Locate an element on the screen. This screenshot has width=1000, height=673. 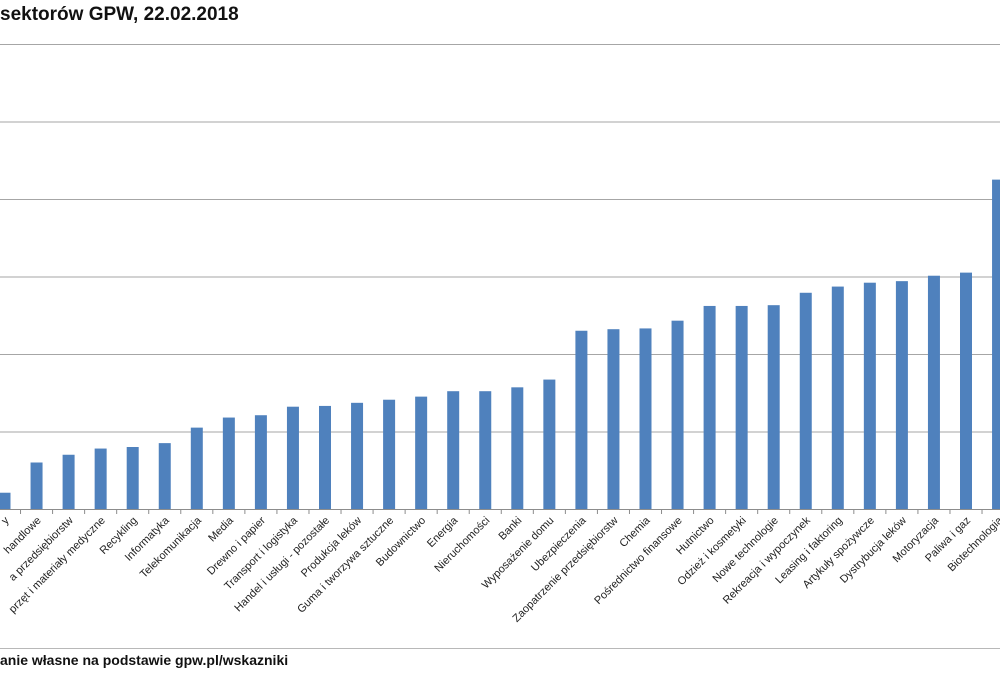
category-label: Drewno i papier is located at coordinates (236, 545).